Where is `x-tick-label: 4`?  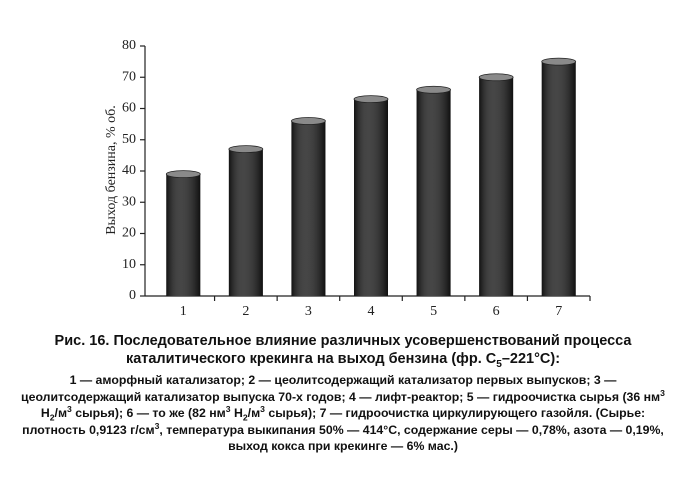
x-tick-label: 4 is located at coordinates (371, 311).